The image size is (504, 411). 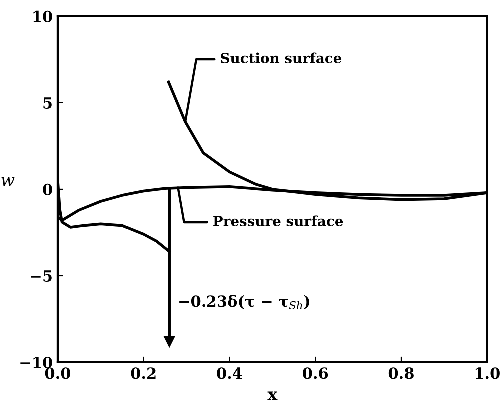 I want to click on x-tick-label: 0.0, so click(x=58, y=374).